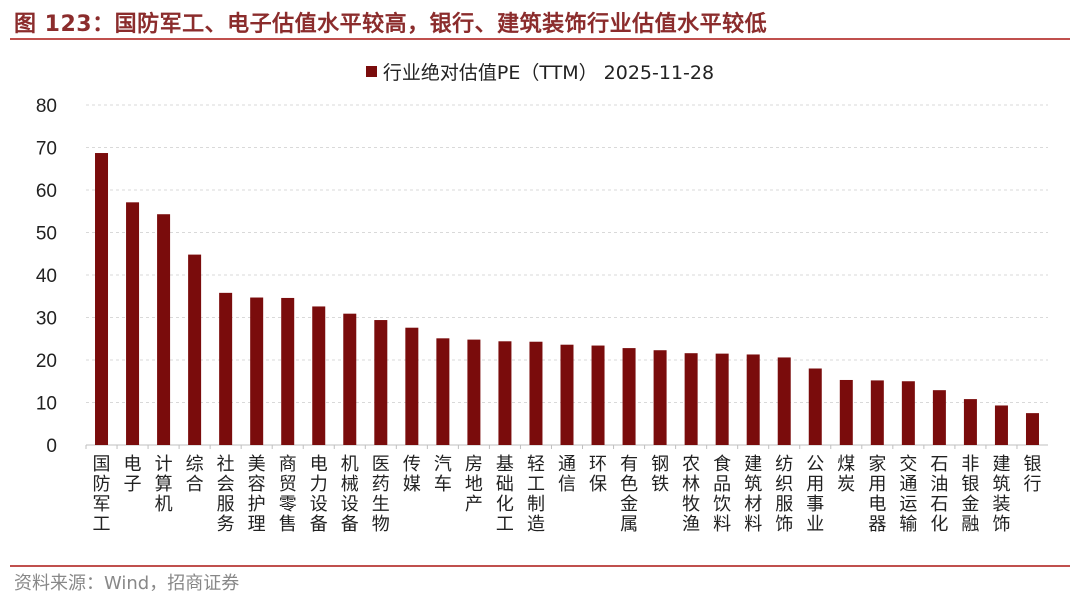  I want to click on x-tick-label: 房地产, so click(474, 484).